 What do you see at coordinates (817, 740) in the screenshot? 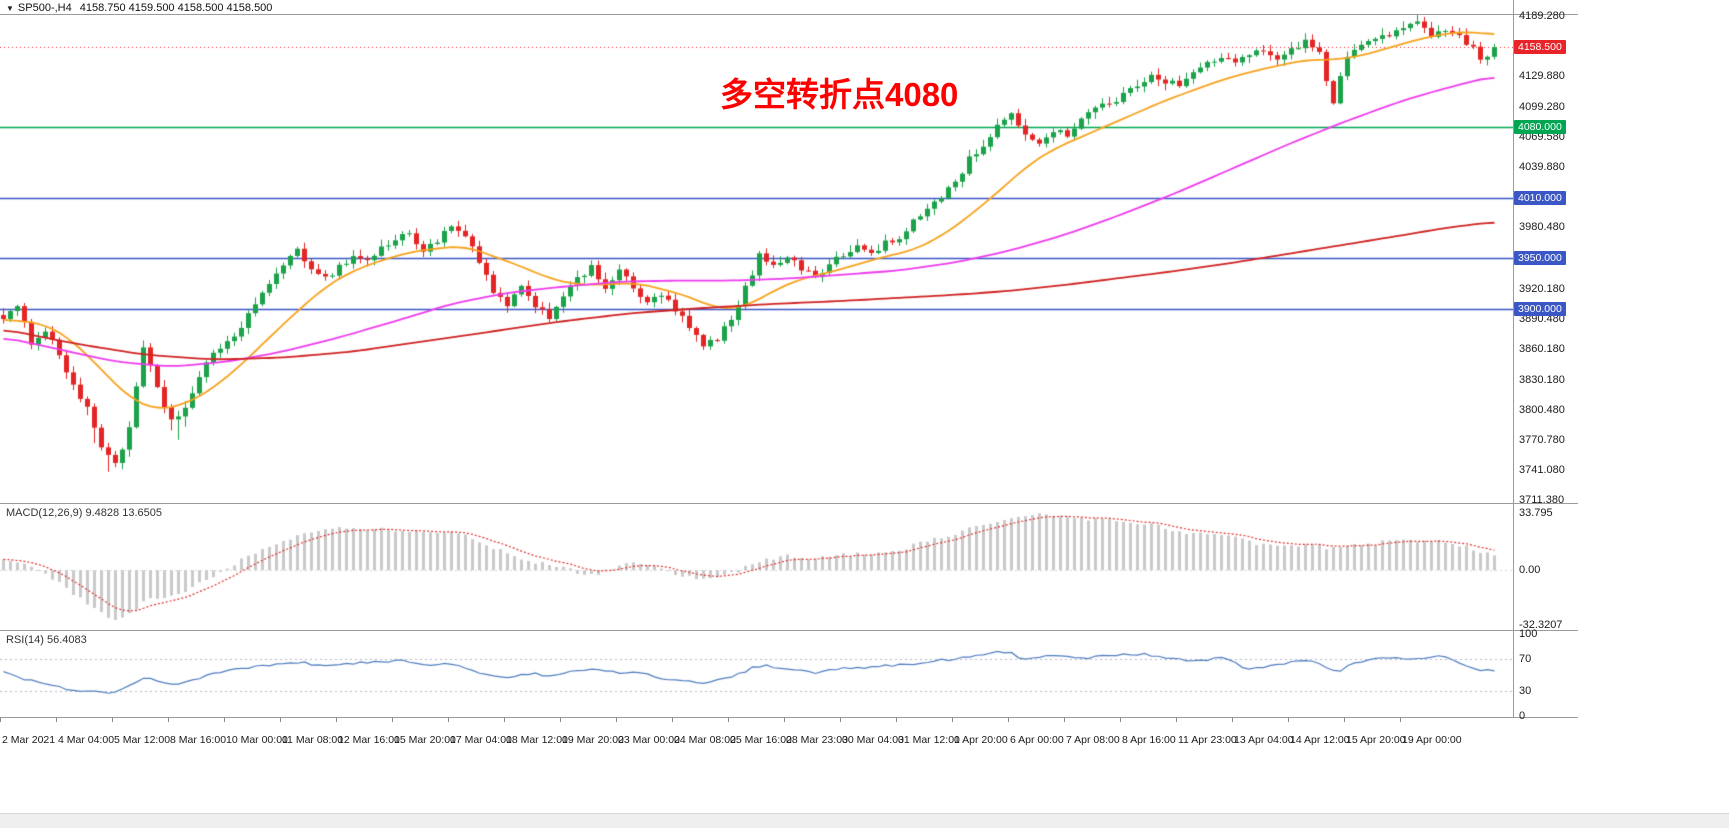
I see `time-axis-label: 28 Mar 23:00` at bounding box center [817, 740].